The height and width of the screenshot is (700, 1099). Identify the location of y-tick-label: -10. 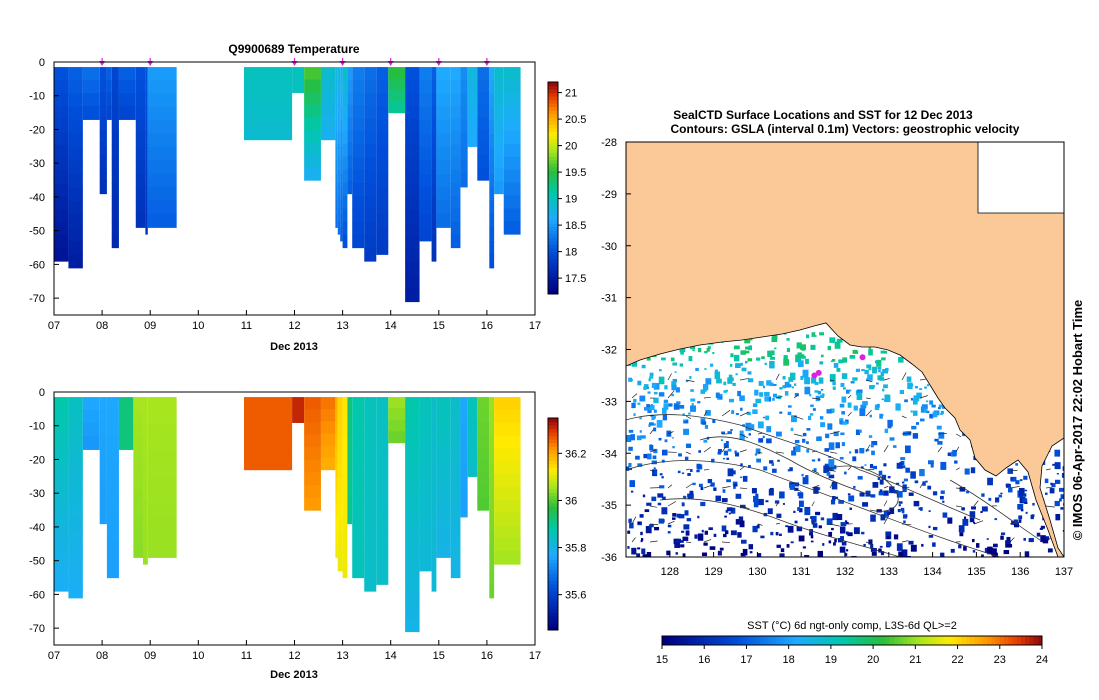
(37, 97).